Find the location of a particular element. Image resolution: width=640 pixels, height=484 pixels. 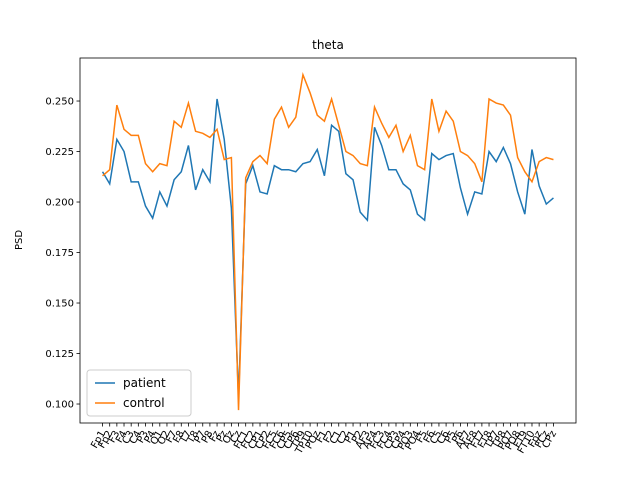

legend-box is located at coordinates (139, 393).